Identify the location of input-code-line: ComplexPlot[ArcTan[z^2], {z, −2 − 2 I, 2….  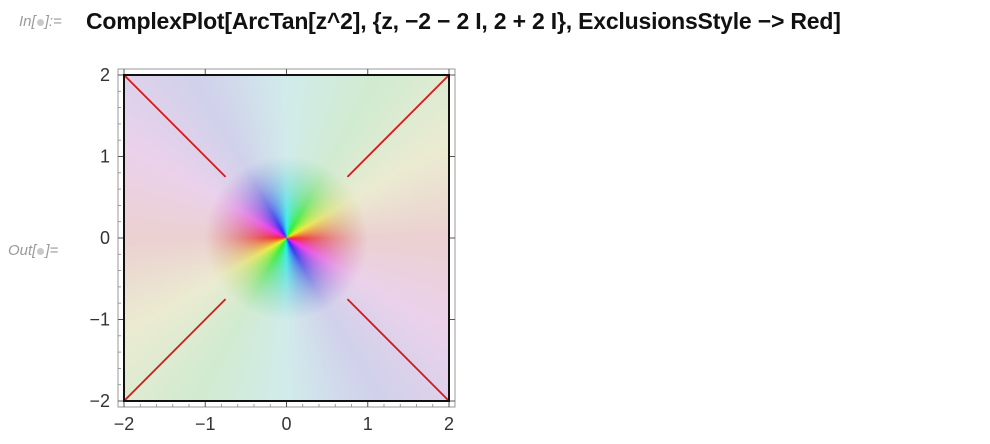
(463, 21).